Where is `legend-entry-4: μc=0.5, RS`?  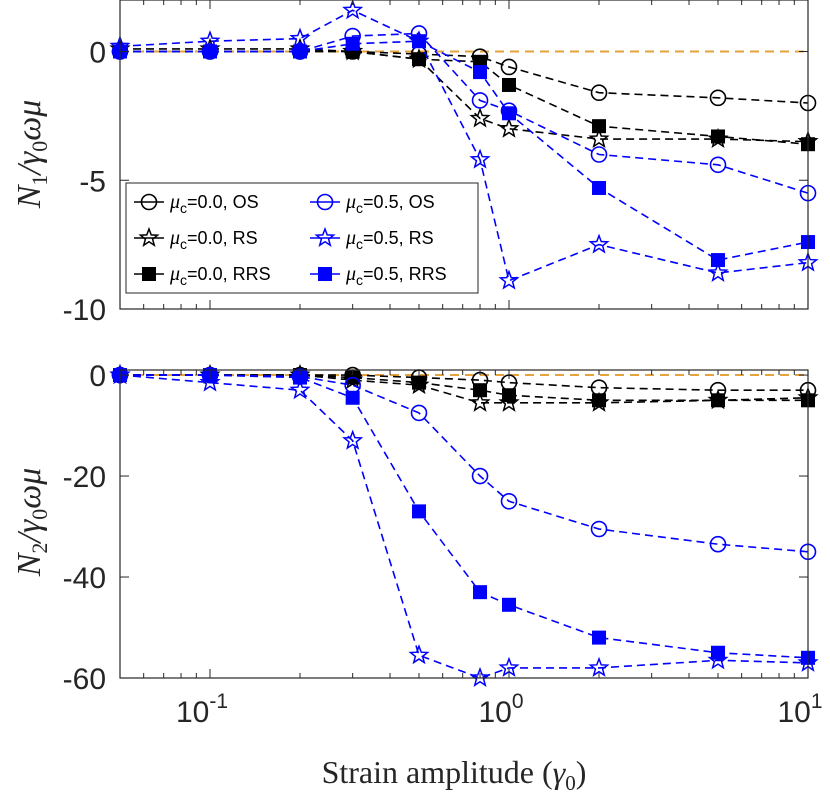
legend-entry-4: μc=0.5, RS is located at coordinates (372, 239).